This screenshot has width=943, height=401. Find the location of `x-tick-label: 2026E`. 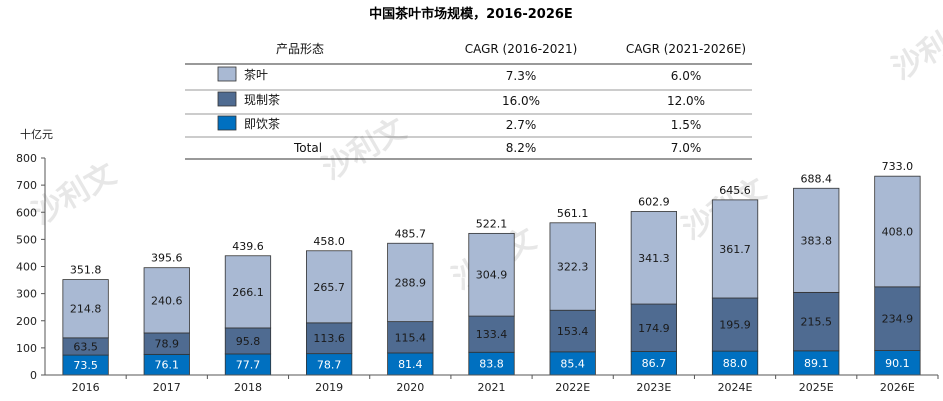

x-tick-label: 2026E is located at coordinates (897, 387).